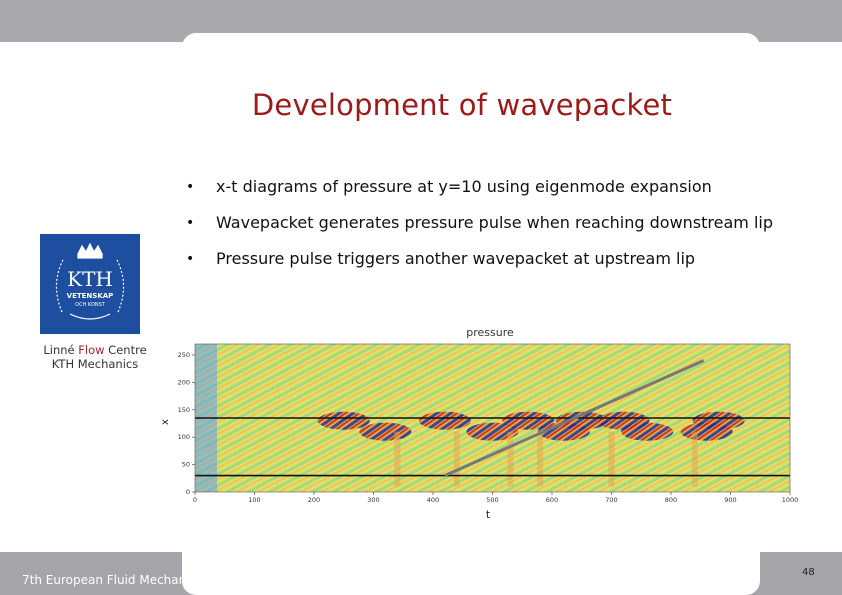 This screenshot has width=842, height=595. I want to click on y-tick-label: 0, so click(188, 492).